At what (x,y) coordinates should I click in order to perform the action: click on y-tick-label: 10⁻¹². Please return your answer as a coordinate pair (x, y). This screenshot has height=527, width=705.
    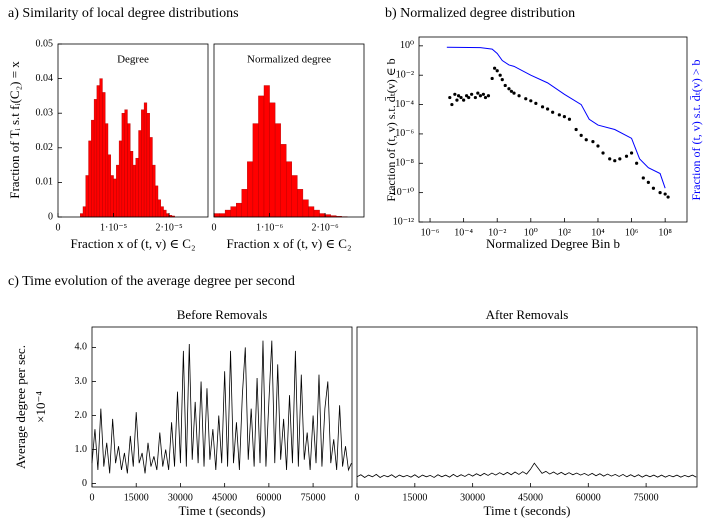
    Looking at the image, I should click on (403, 221).